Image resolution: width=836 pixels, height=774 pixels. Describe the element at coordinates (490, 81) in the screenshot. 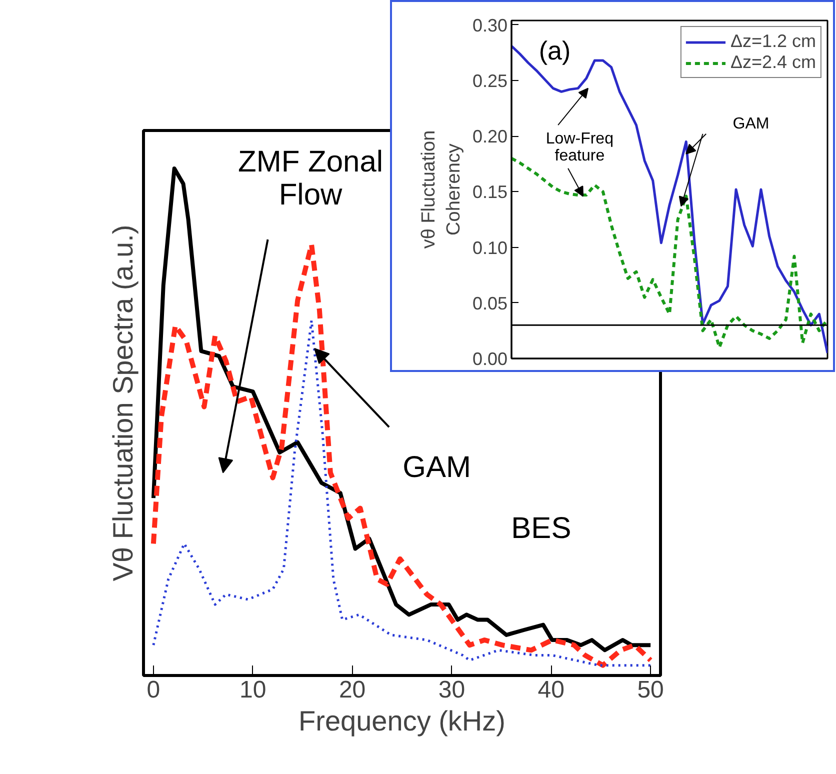

I see `y-tick-label: 0.25` at that location.